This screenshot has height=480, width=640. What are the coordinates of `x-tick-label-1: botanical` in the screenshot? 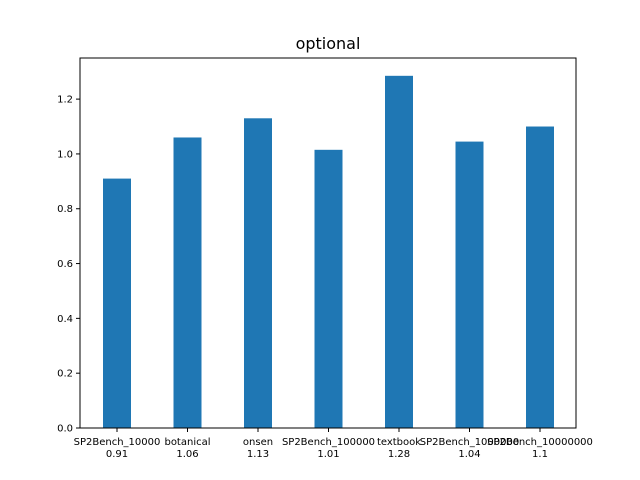 It's located at (187, 442).